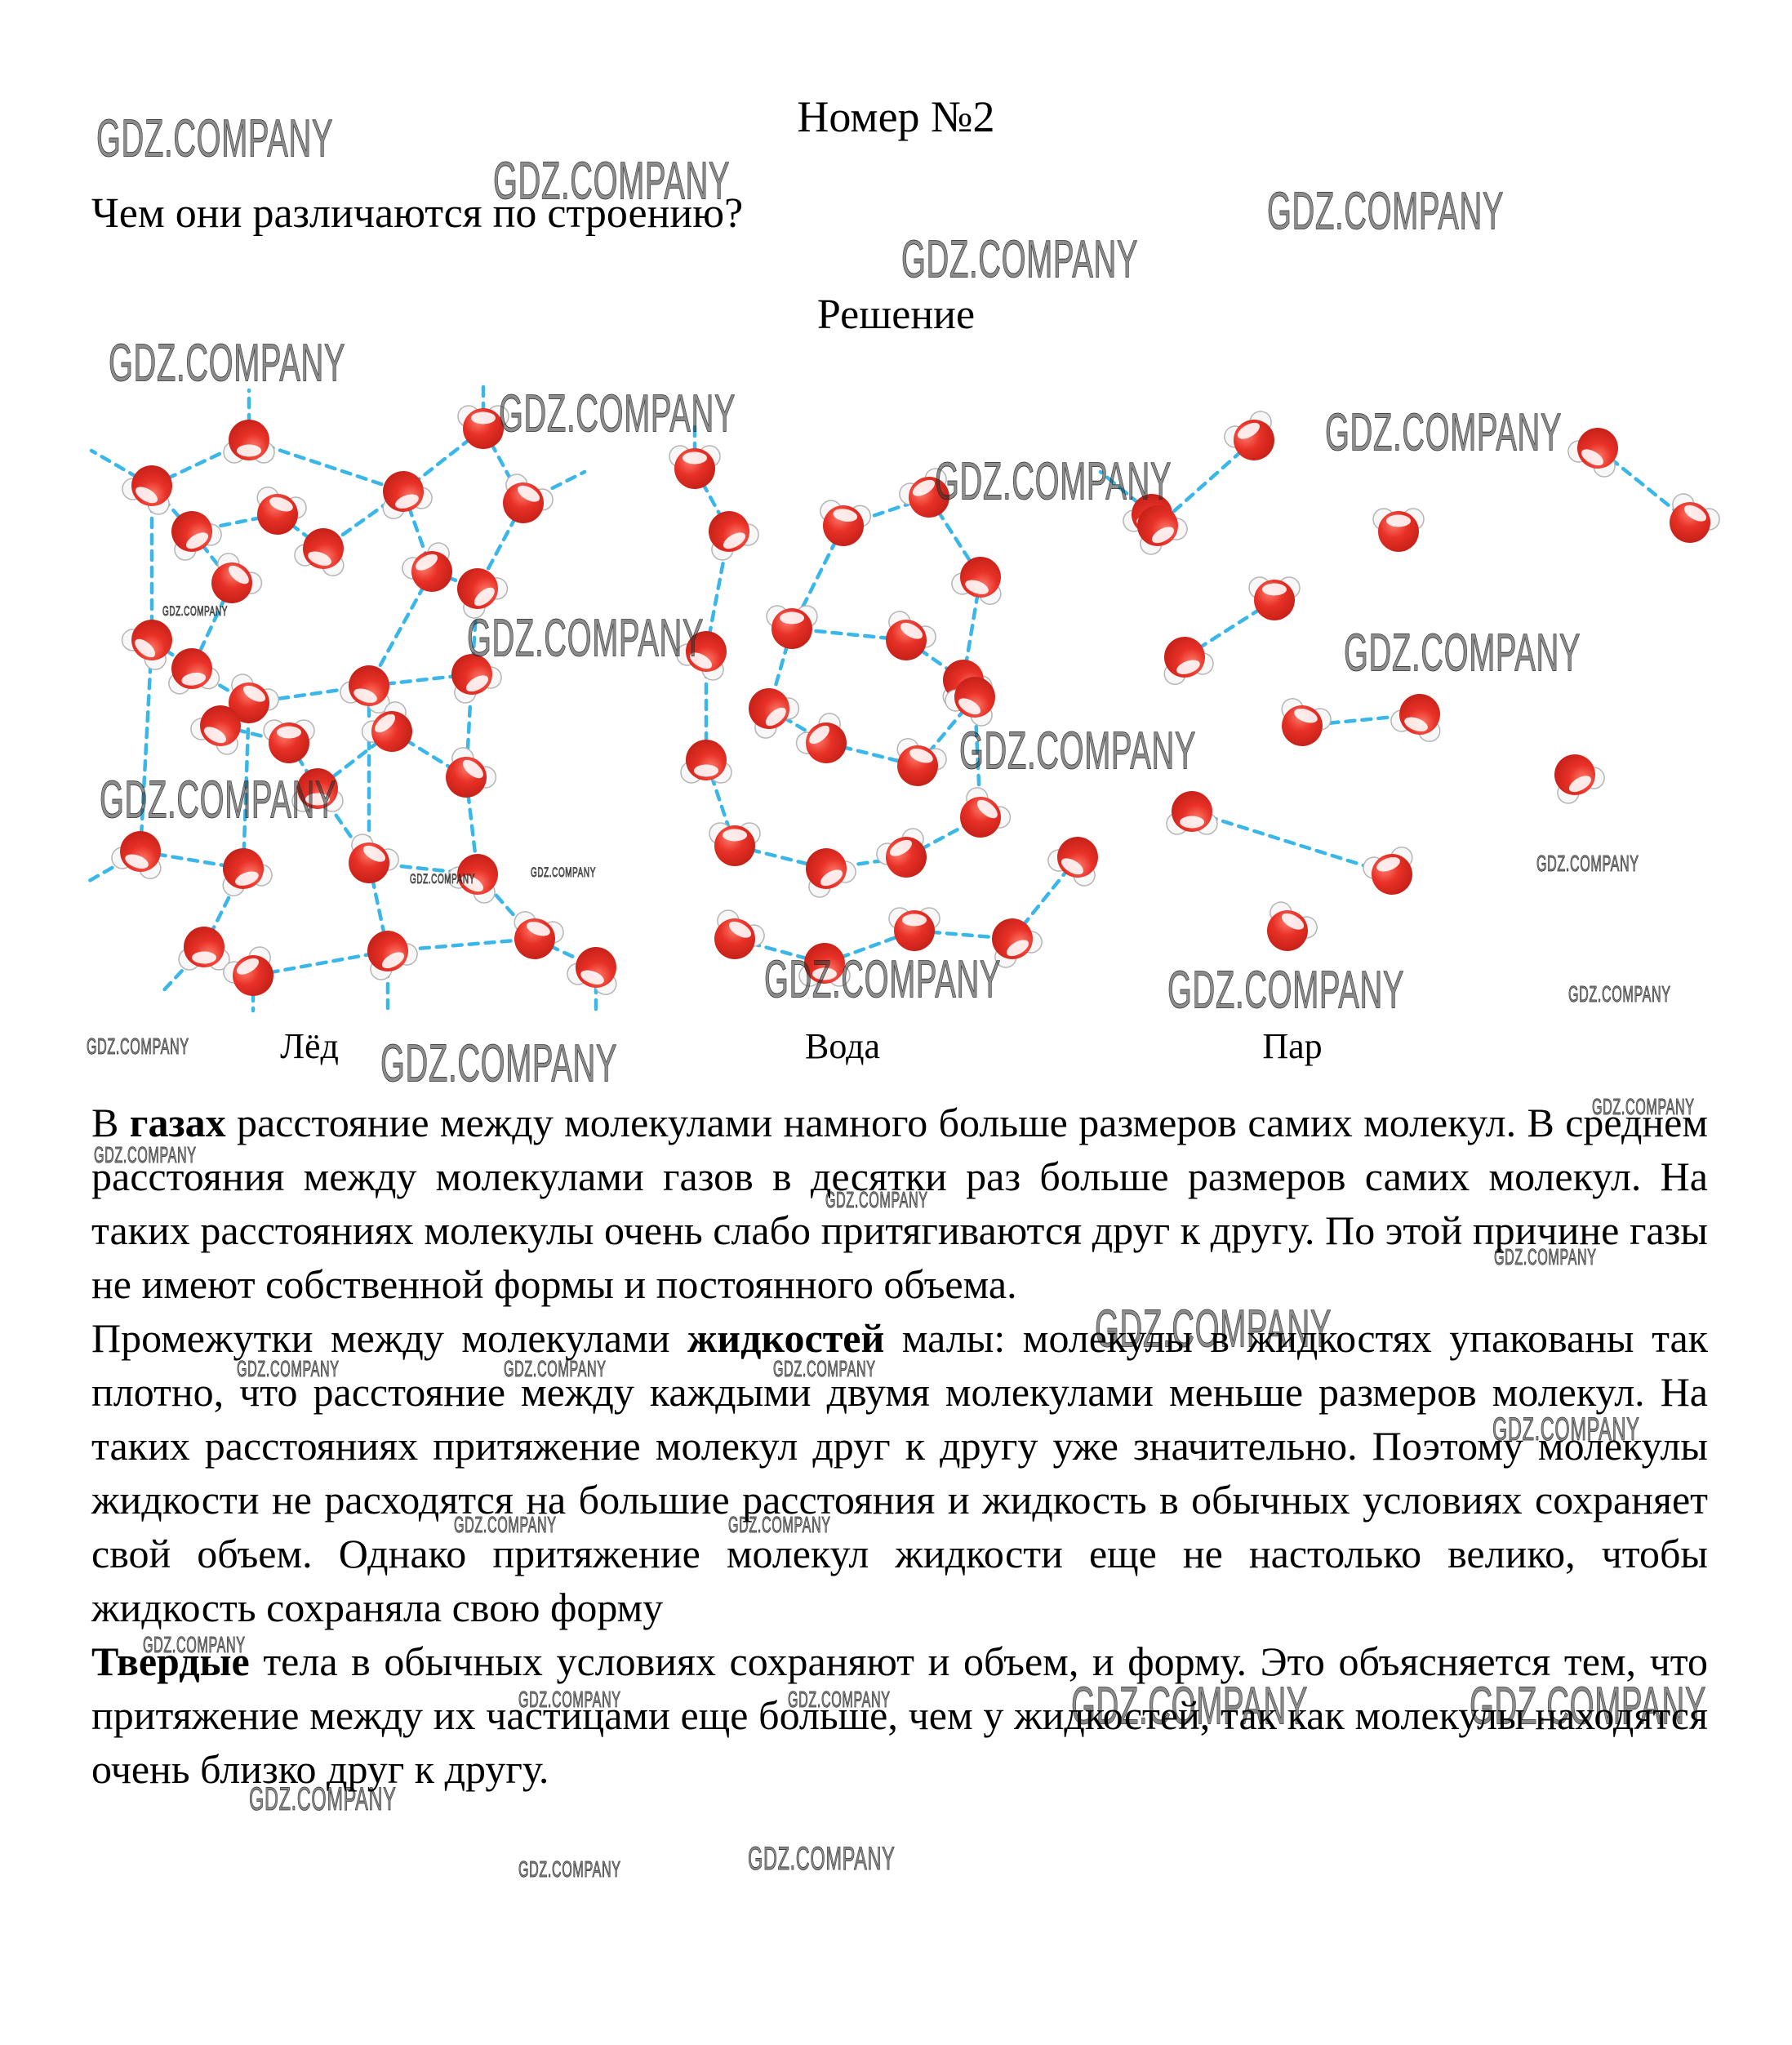 This screenshot has width=1792, height=2045. I want to click on solution-heading: Решение, so click(896, 314).